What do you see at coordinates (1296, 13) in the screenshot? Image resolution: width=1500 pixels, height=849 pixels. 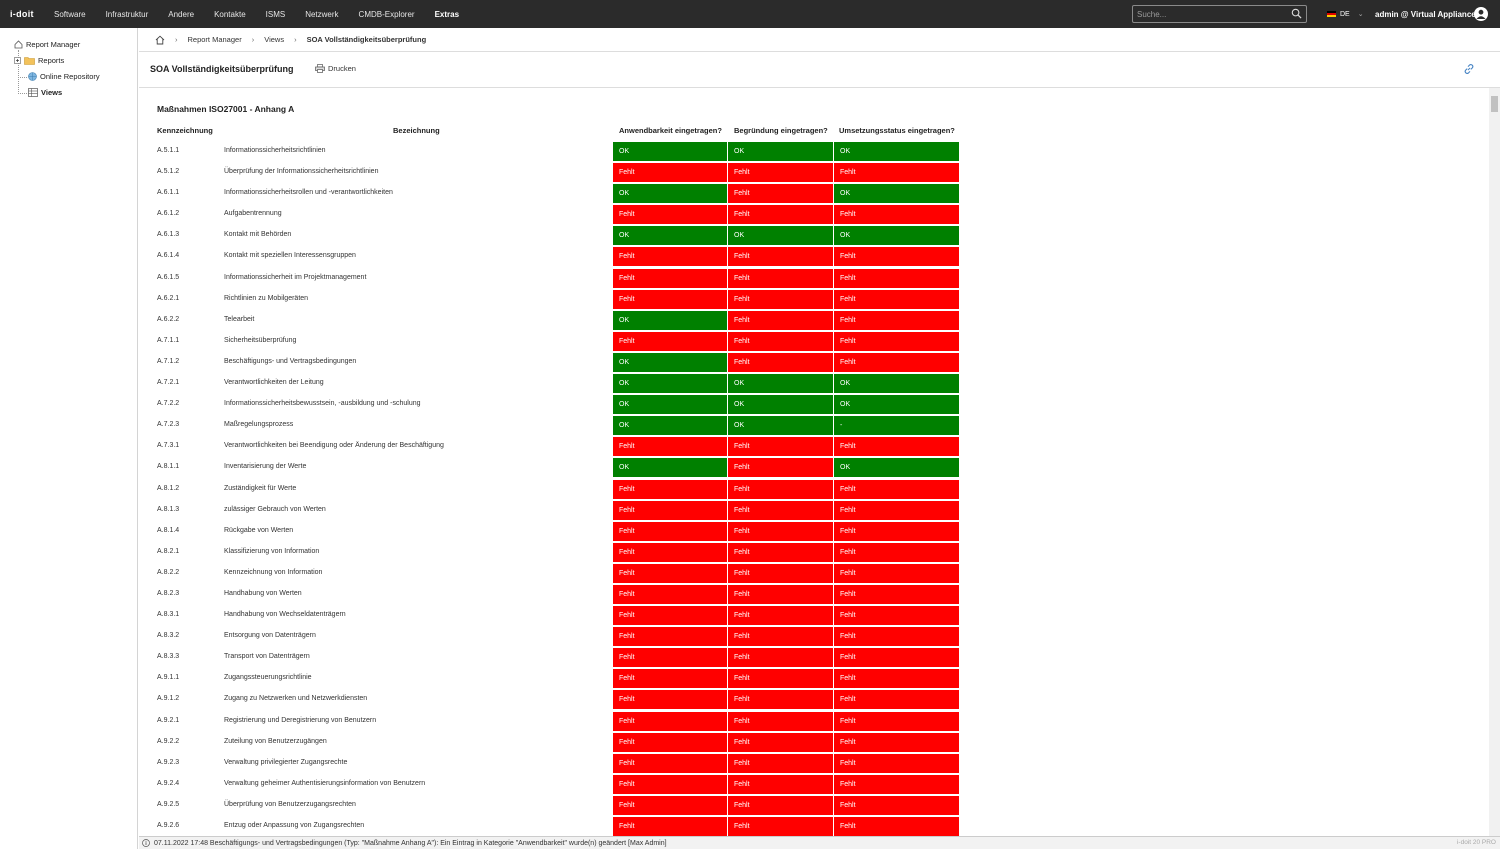 I see `search-icon` at bounding box center [1296, 13].